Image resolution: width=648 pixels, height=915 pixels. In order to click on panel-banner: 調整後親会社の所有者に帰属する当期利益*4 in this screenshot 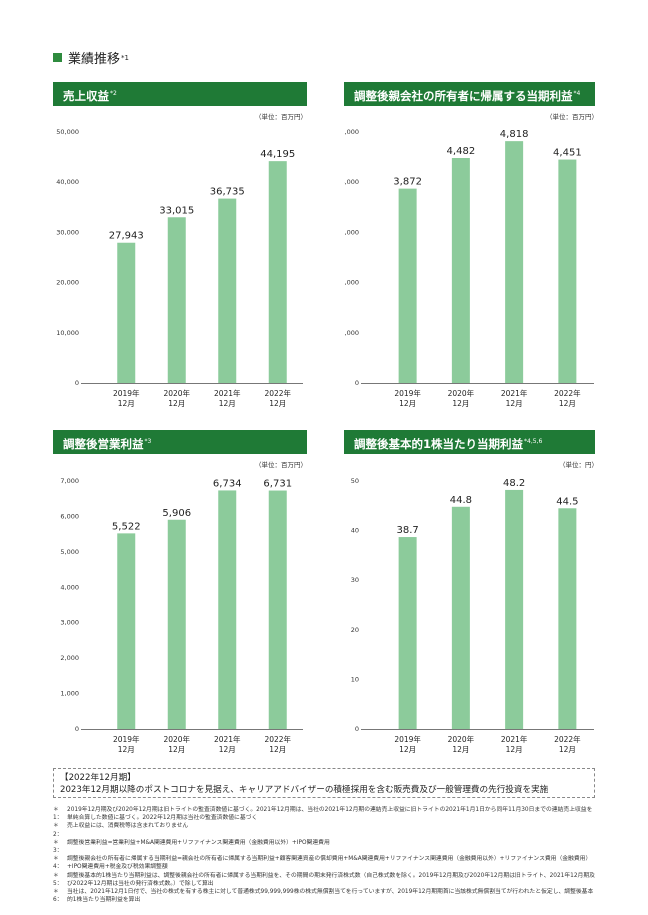, I will do `click(469, 94)`.